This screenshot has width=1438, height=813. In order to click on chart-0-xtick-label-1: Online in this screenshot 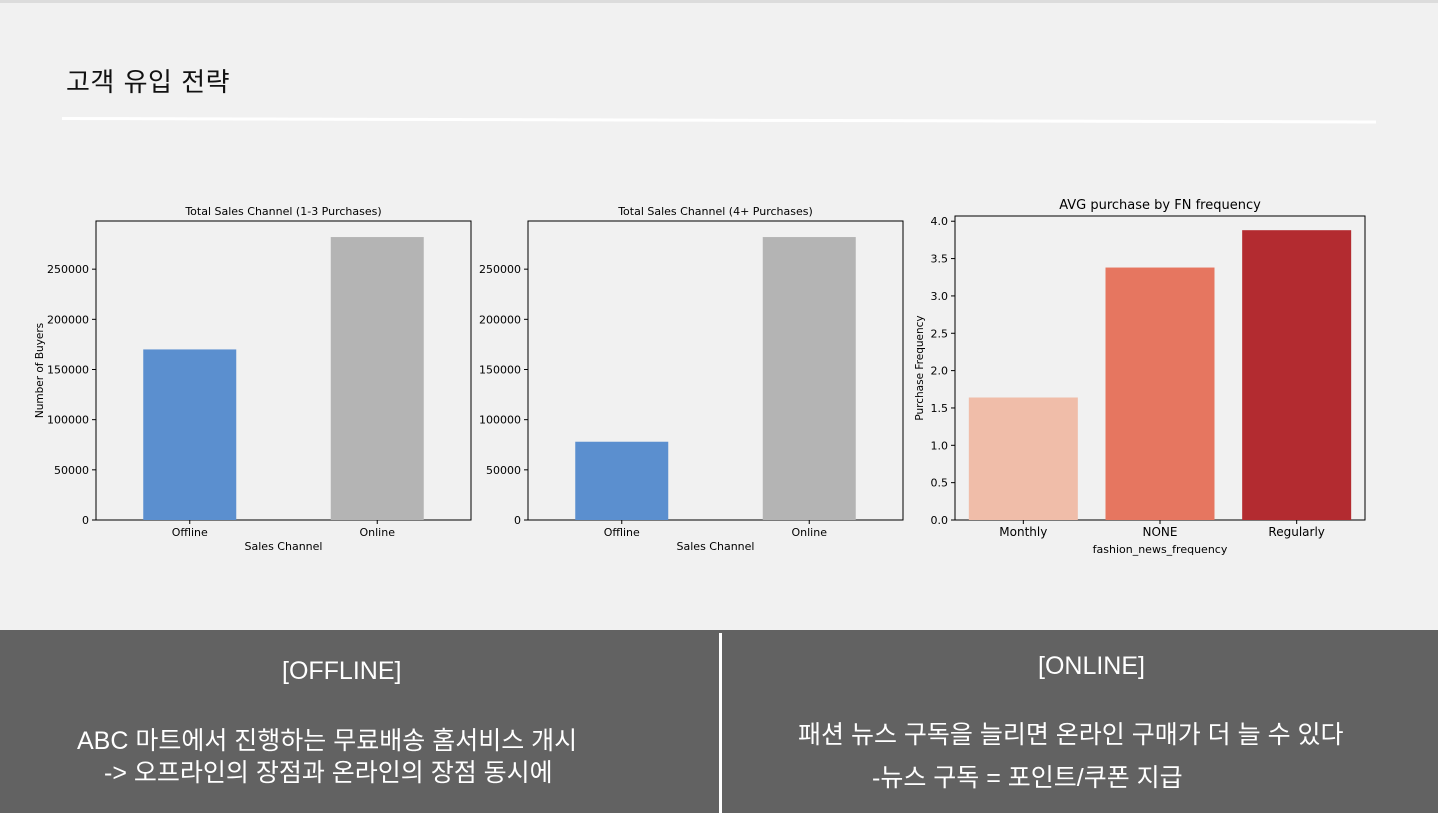, I will do `click(378, 532)`.